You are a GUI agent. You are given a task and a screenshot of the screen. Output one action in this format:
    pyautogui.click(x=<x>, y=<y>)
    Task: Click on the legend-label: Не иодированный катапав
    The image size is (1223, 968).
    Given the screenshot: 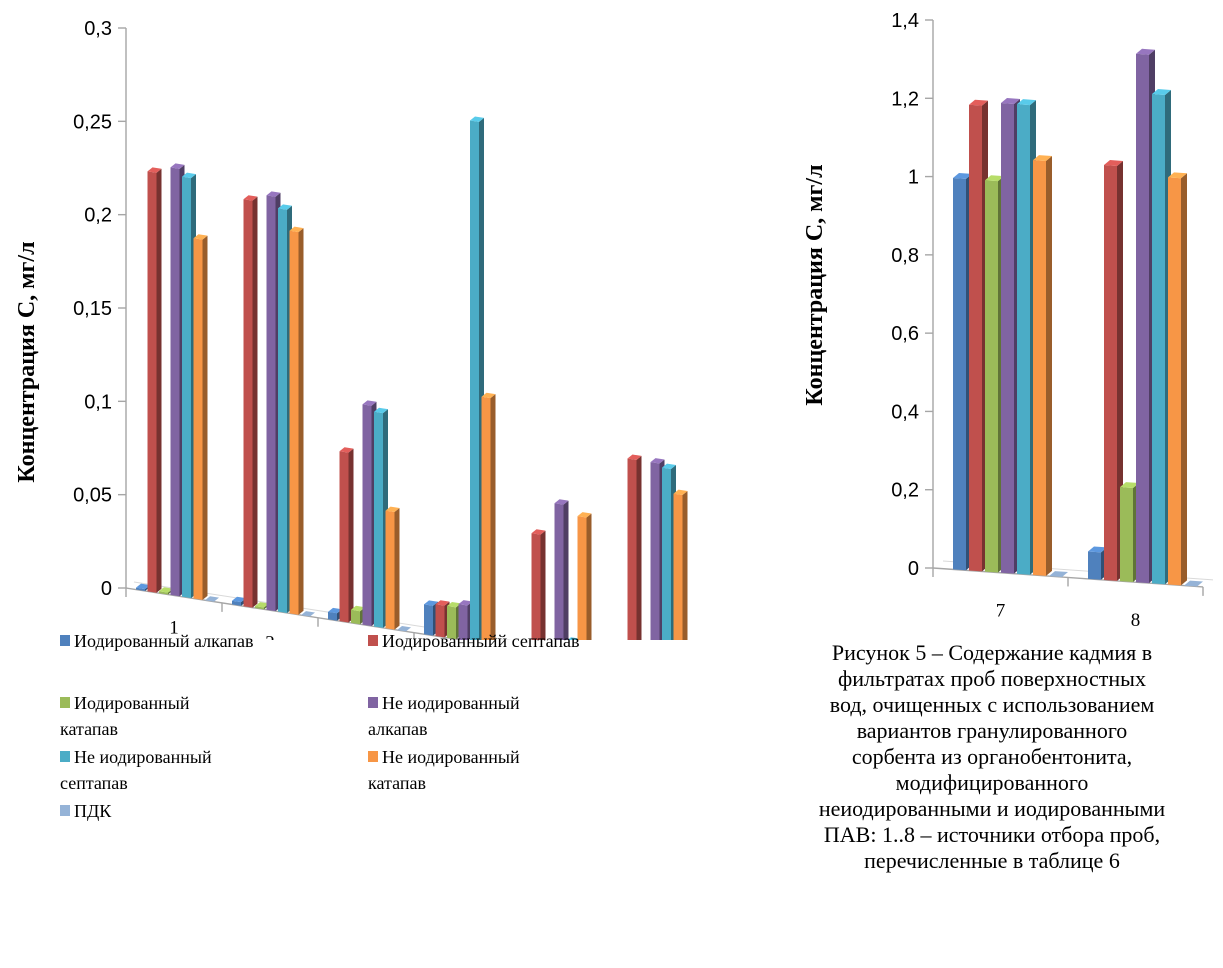 What is the action you would take?
    pyautogui.click(x=444, y=770)
    